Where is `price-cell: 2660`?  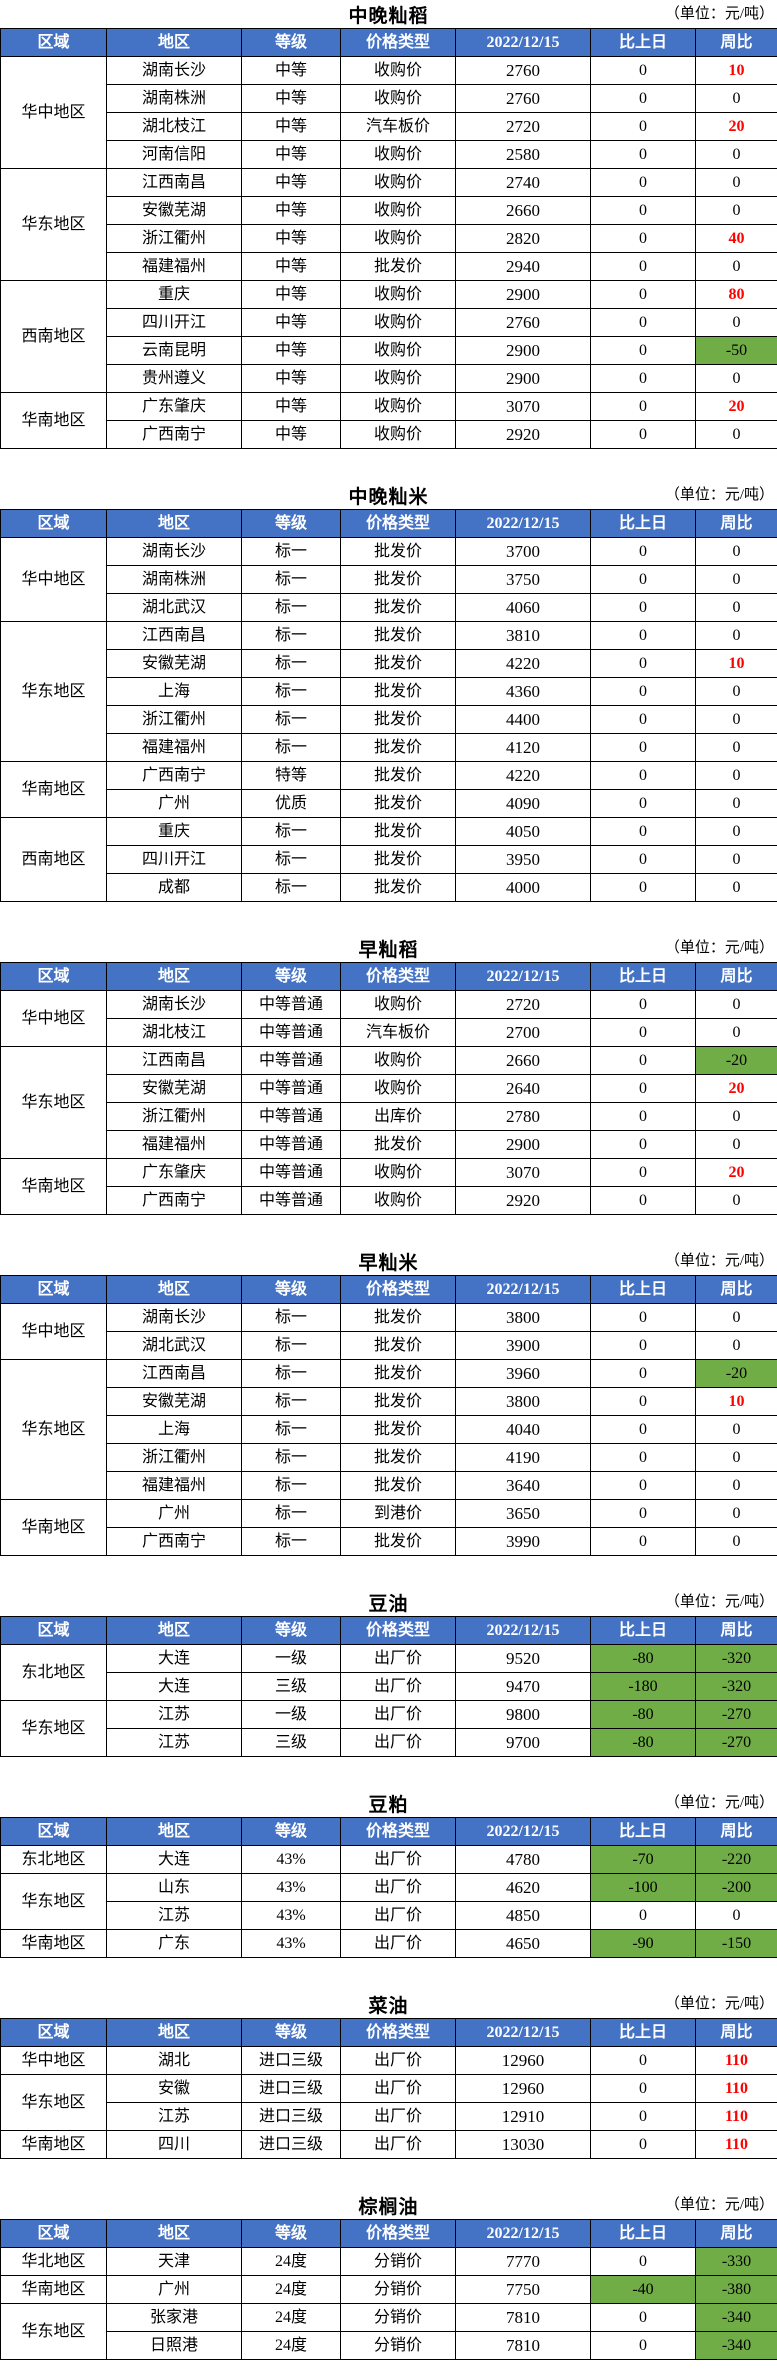 price-cell: 2660 is located at coordinates (523, 1060).